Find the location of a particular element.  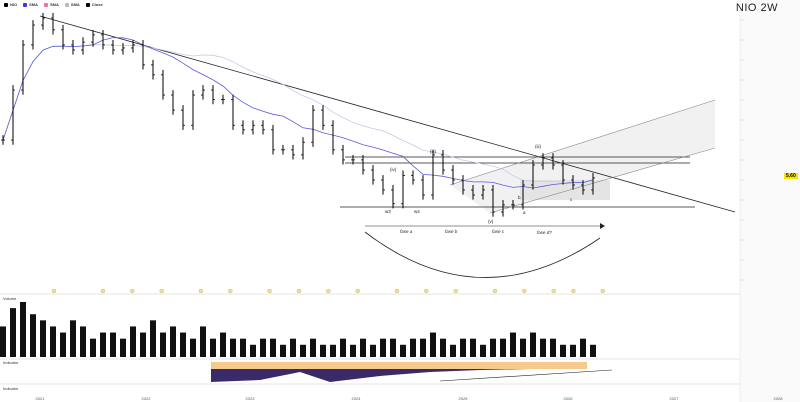

phase-label-a: fase a is located at coordinates (406, 231).